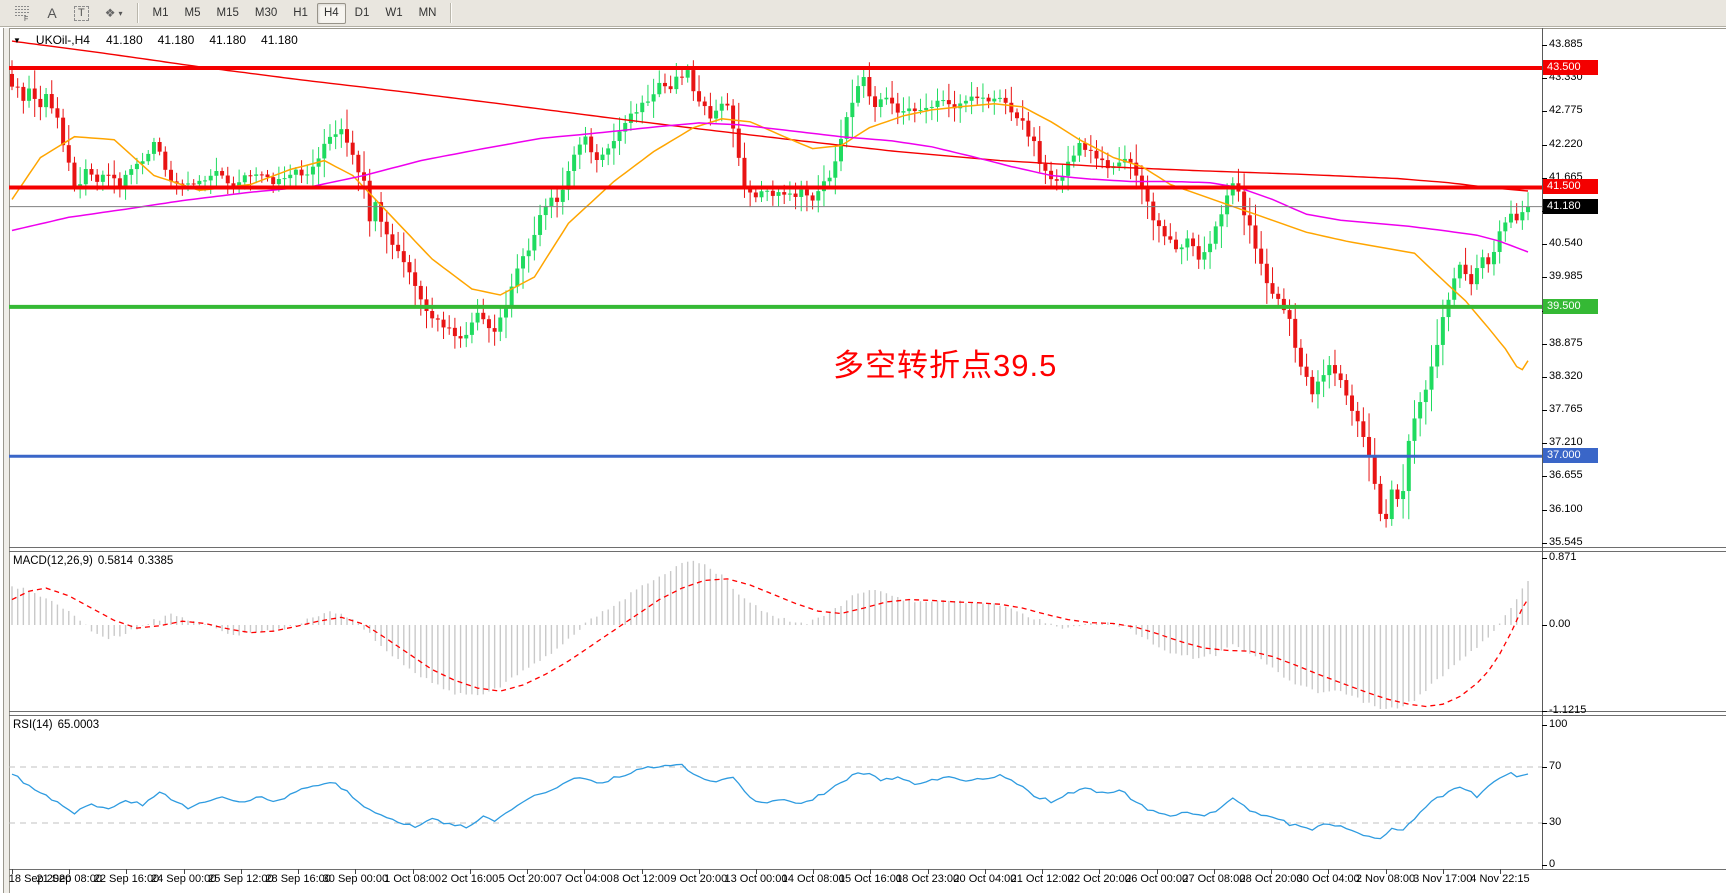 Image resolution: width=1726 pixels, height=895 pixels. I want to click on timeframe-d1: D1, so click(362, 13).